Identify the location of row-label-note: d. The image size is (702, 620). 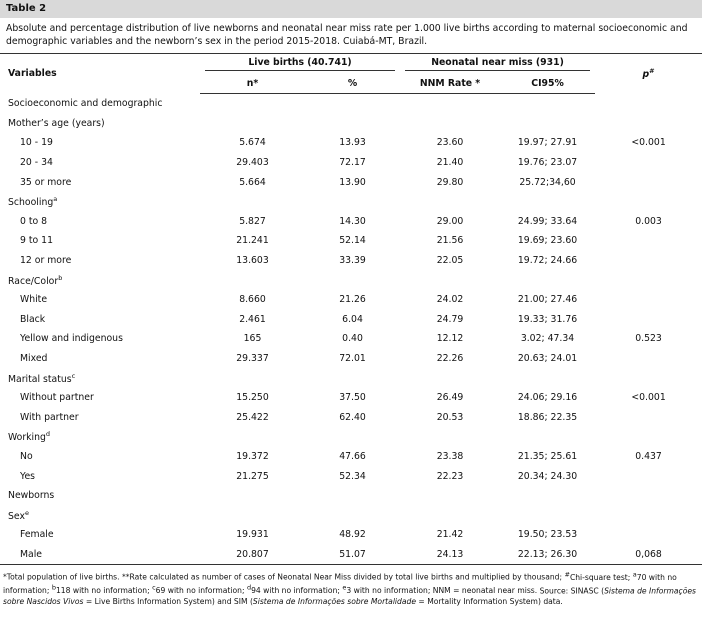
(48, 434).